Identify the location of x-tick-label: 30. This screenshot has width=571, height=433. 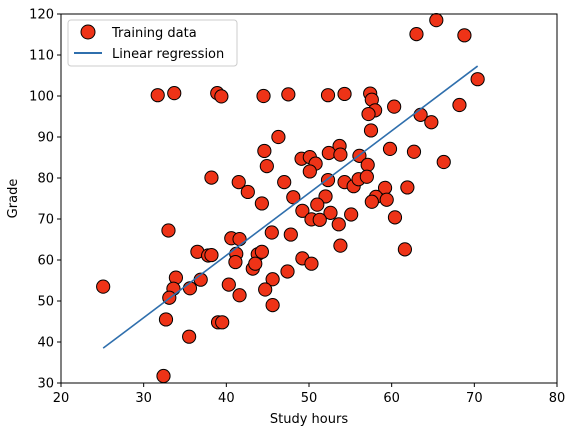
(143, 398).